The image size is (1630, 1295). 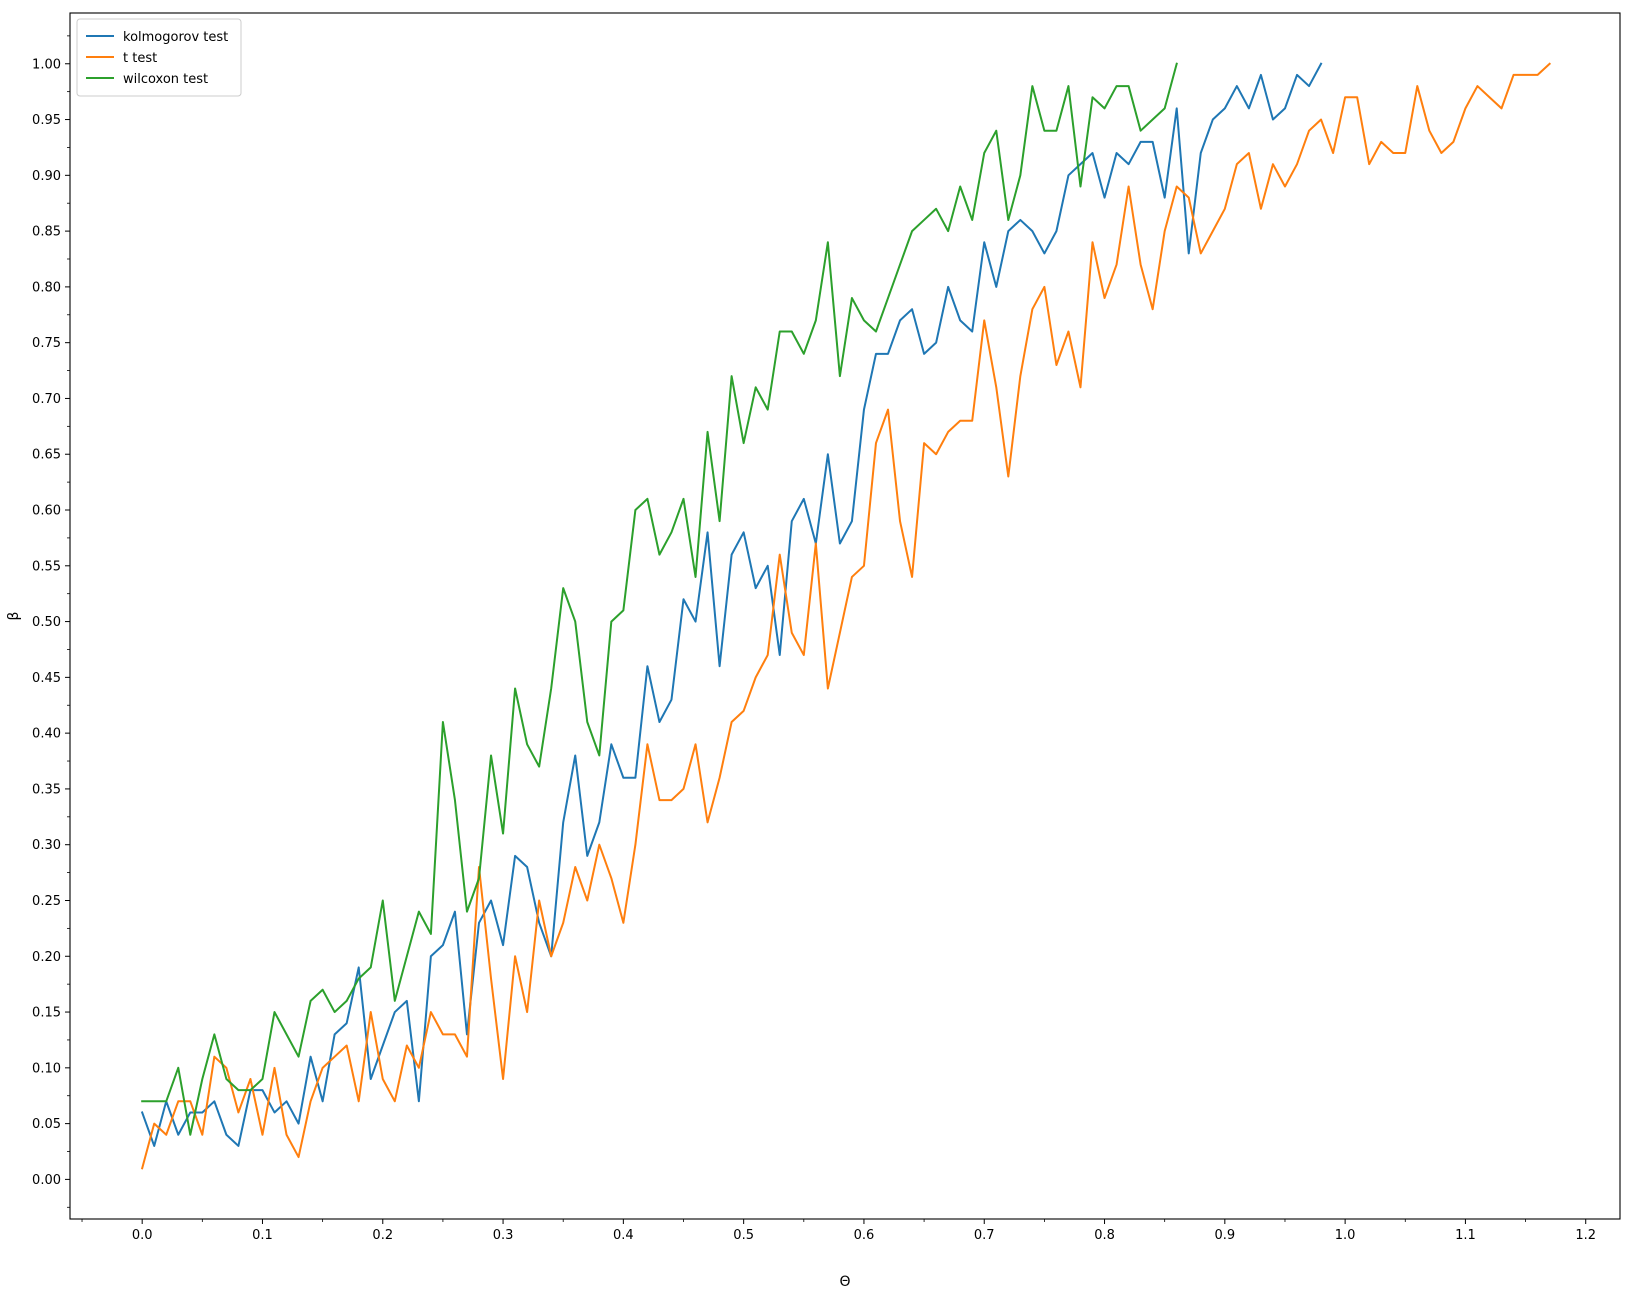 What do you see at coordinates (46, 622) in the screenshot?
I see `y-tick-label: 0.50` at bounding box center [46, 622].